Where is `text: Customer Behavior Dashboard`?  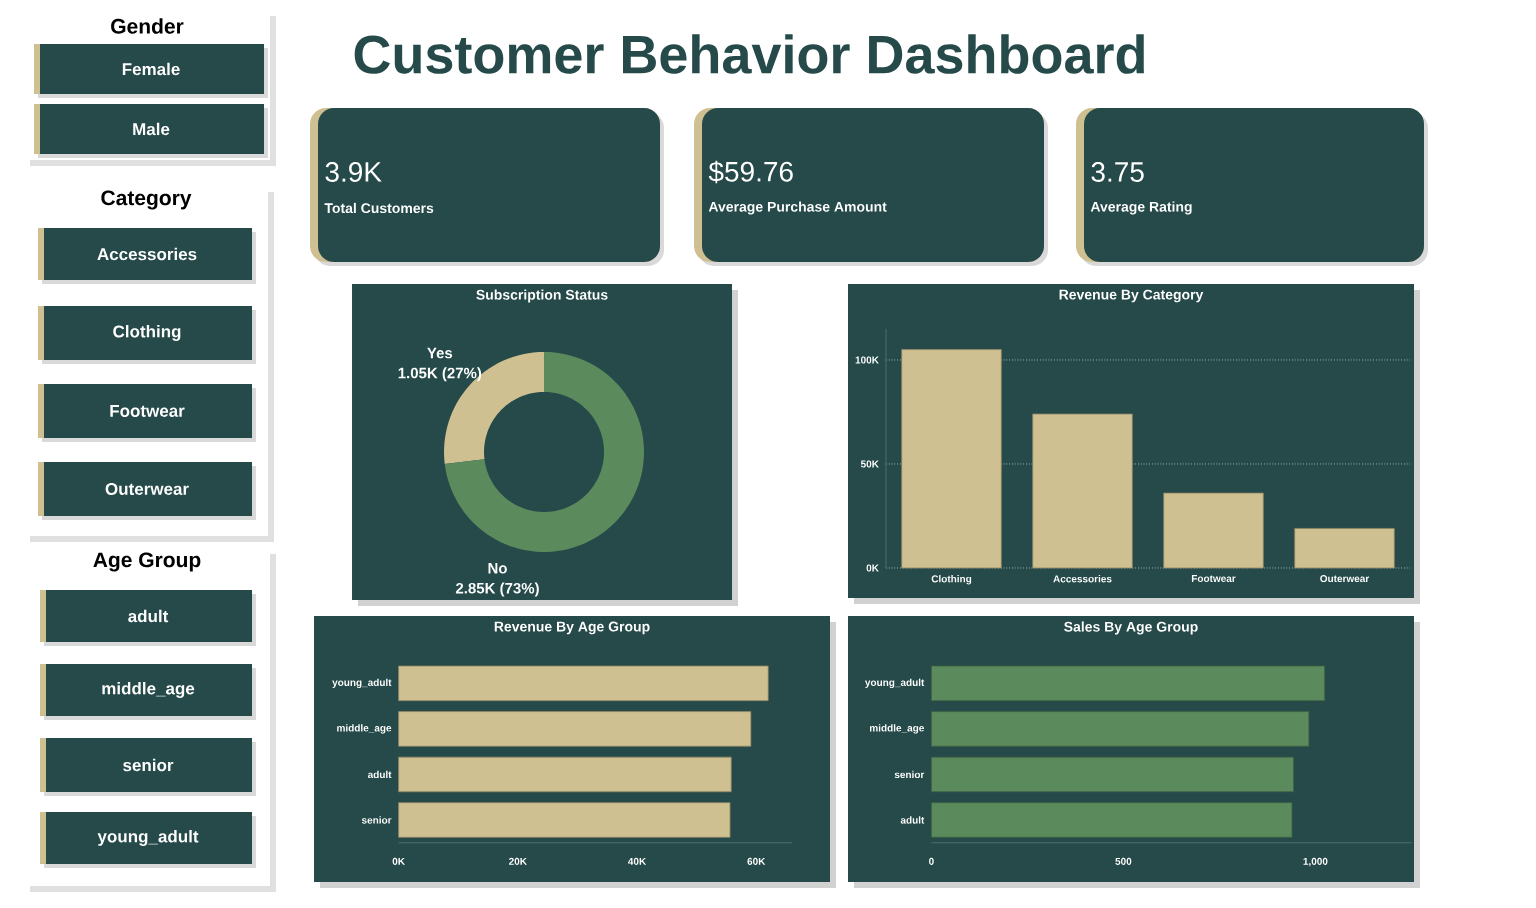
text: Customer Behavior Dashboard is located at coordinates (749, 54).